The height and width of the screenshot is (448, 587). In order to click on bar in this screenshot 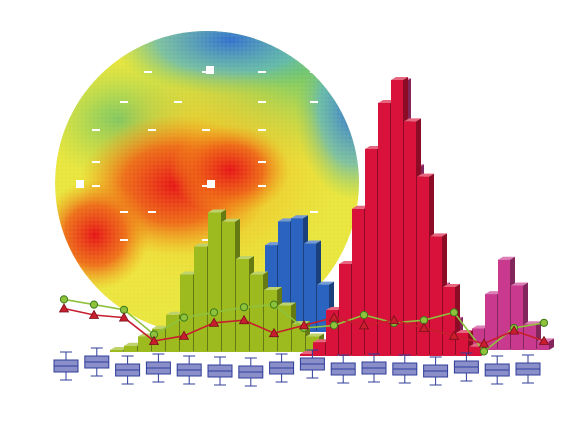, I will do `click(315, 342)`.